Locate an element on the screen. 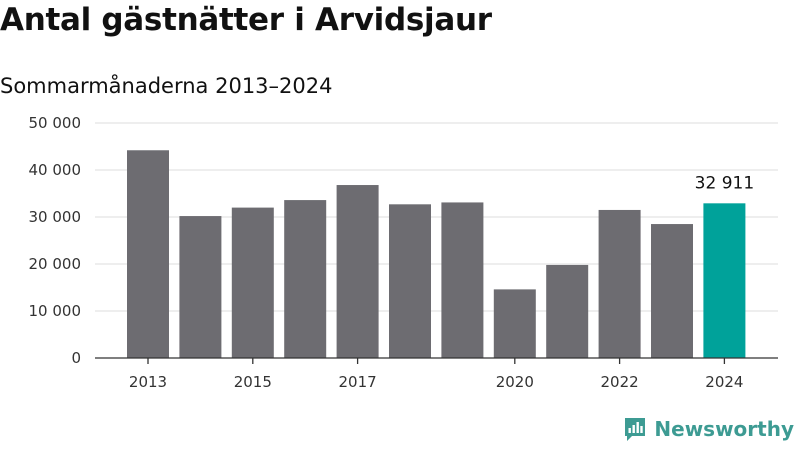 This screenshot has height=450, width=800. x-tick-label: 2020 is located at coordinates (515, 382).